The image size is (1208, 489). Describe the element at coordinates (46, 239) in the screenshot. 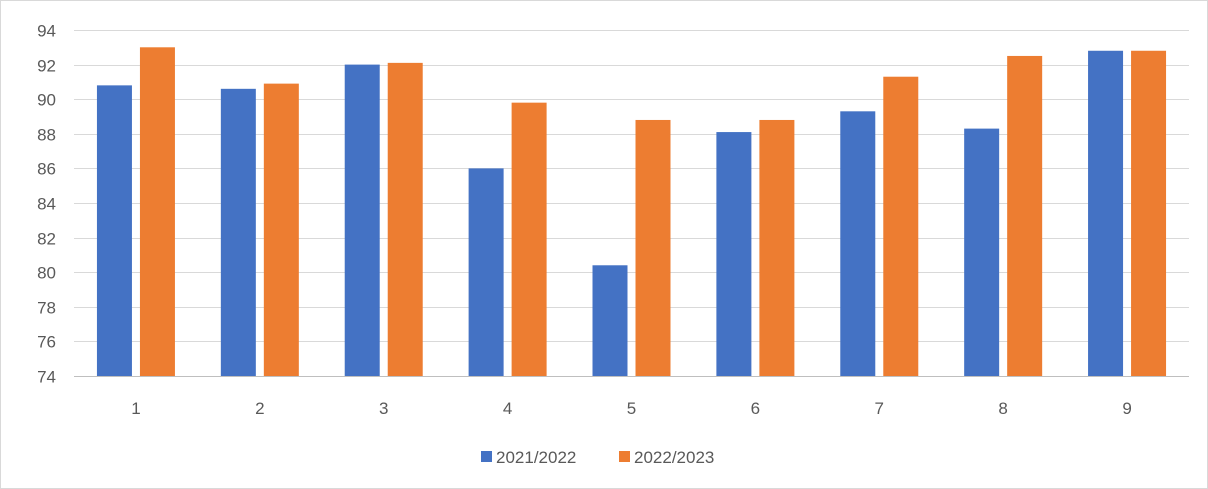

I see `y-tick-label: 82` at that location.